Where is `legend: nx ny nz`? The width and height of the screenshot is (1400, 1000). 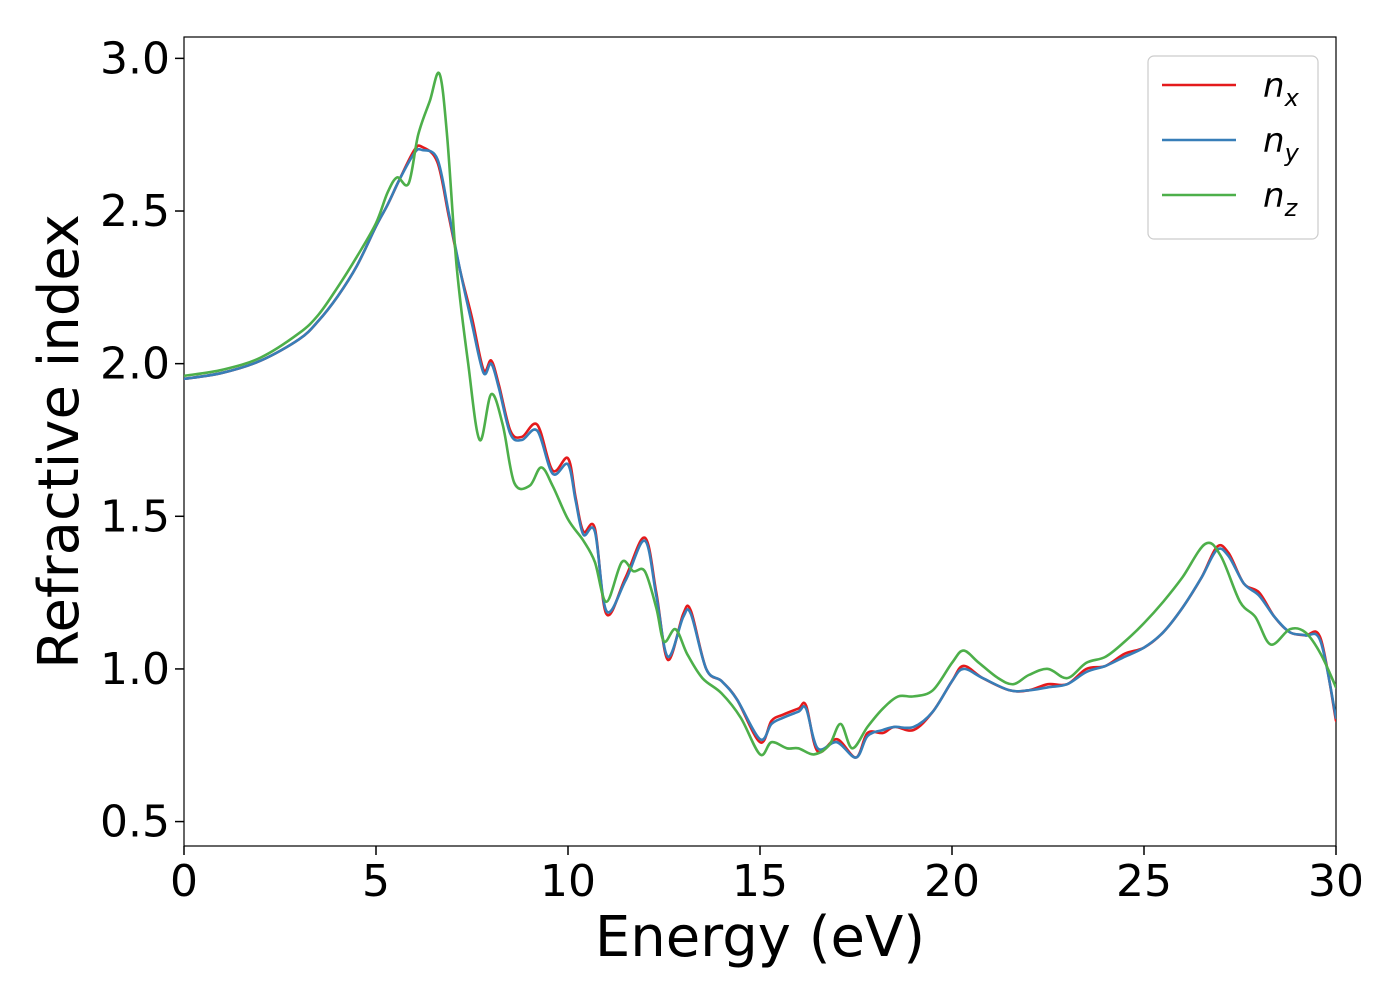
legend: nx ny nz is located at coordinates (1233, 147).